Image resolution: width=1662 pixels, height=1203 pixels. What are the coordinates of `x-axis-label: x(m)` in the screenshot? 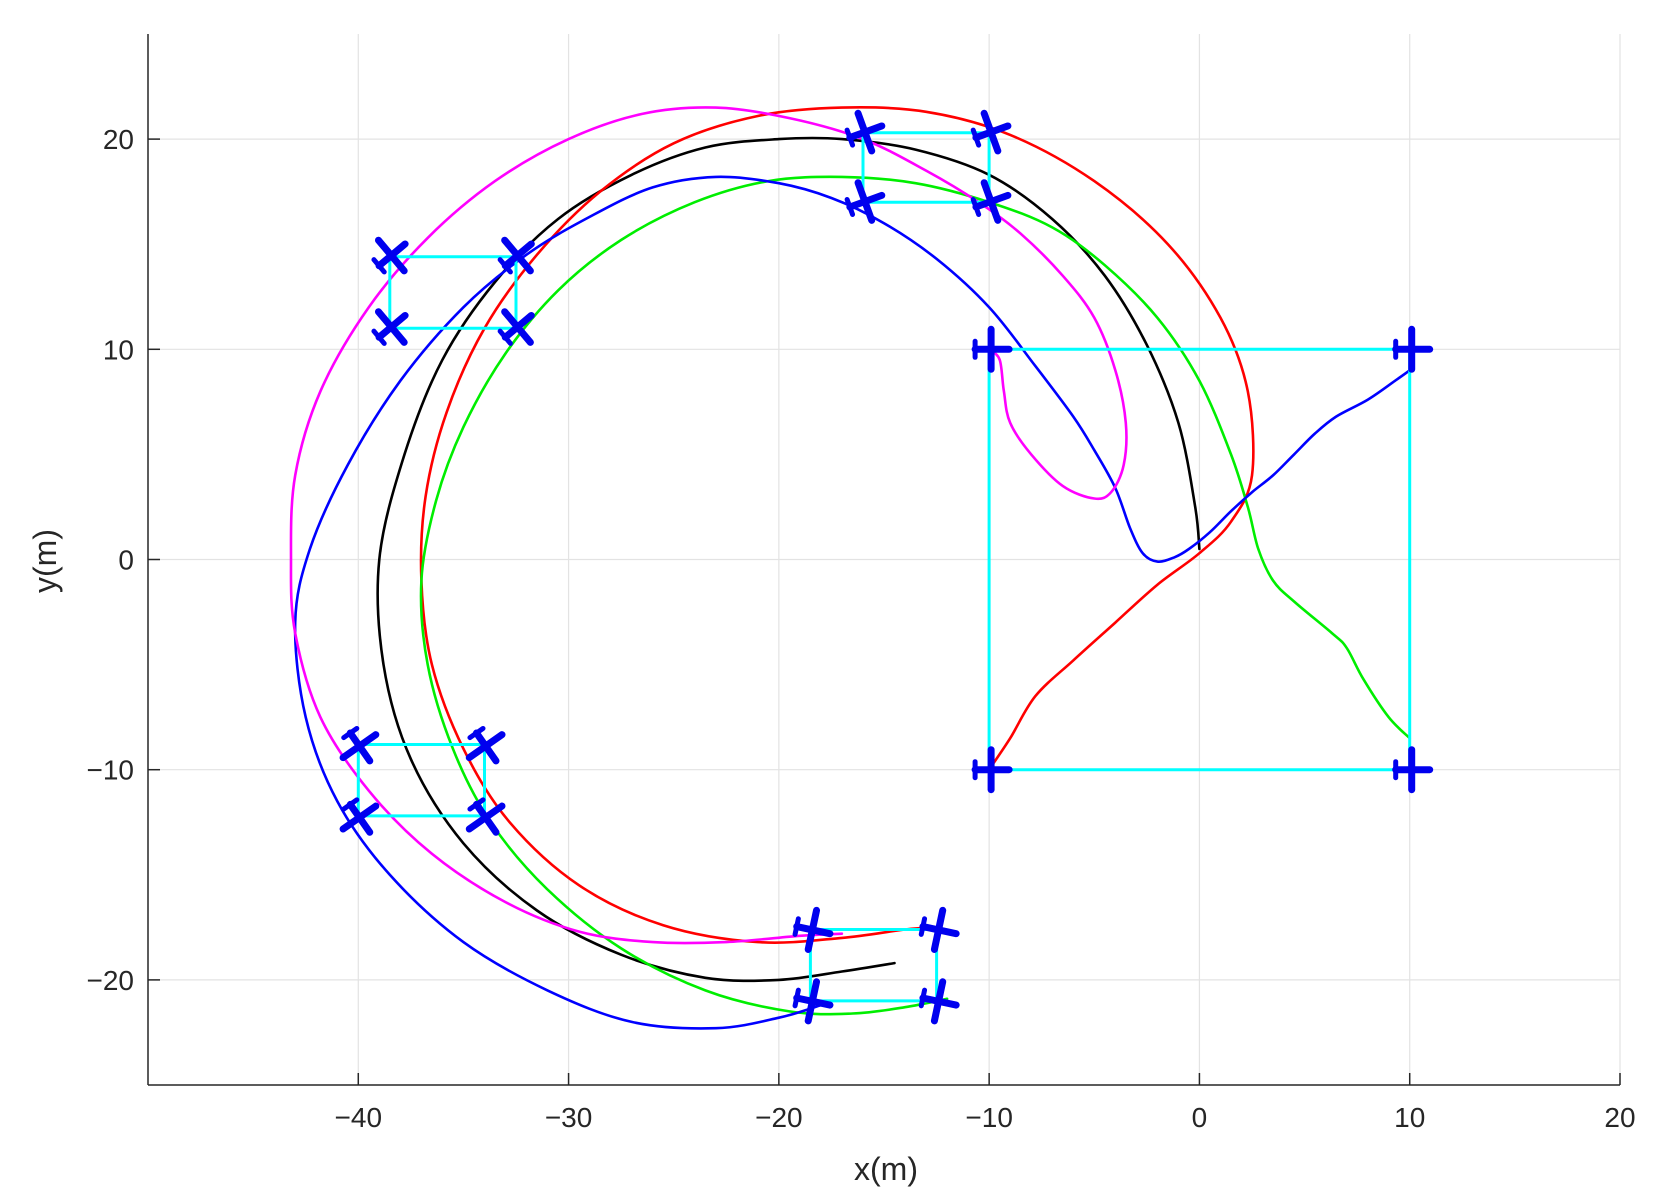 It's located at (886, 1169).